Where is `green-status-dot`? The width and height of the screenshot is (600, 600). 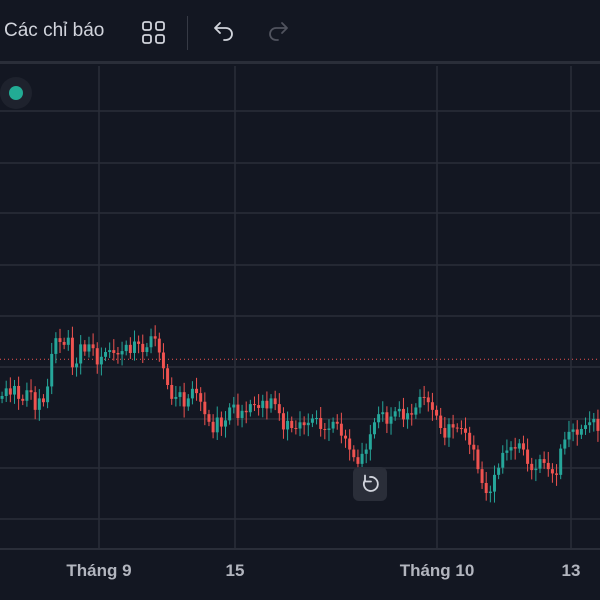 green-status-dot is located at coordinates (16, 93).